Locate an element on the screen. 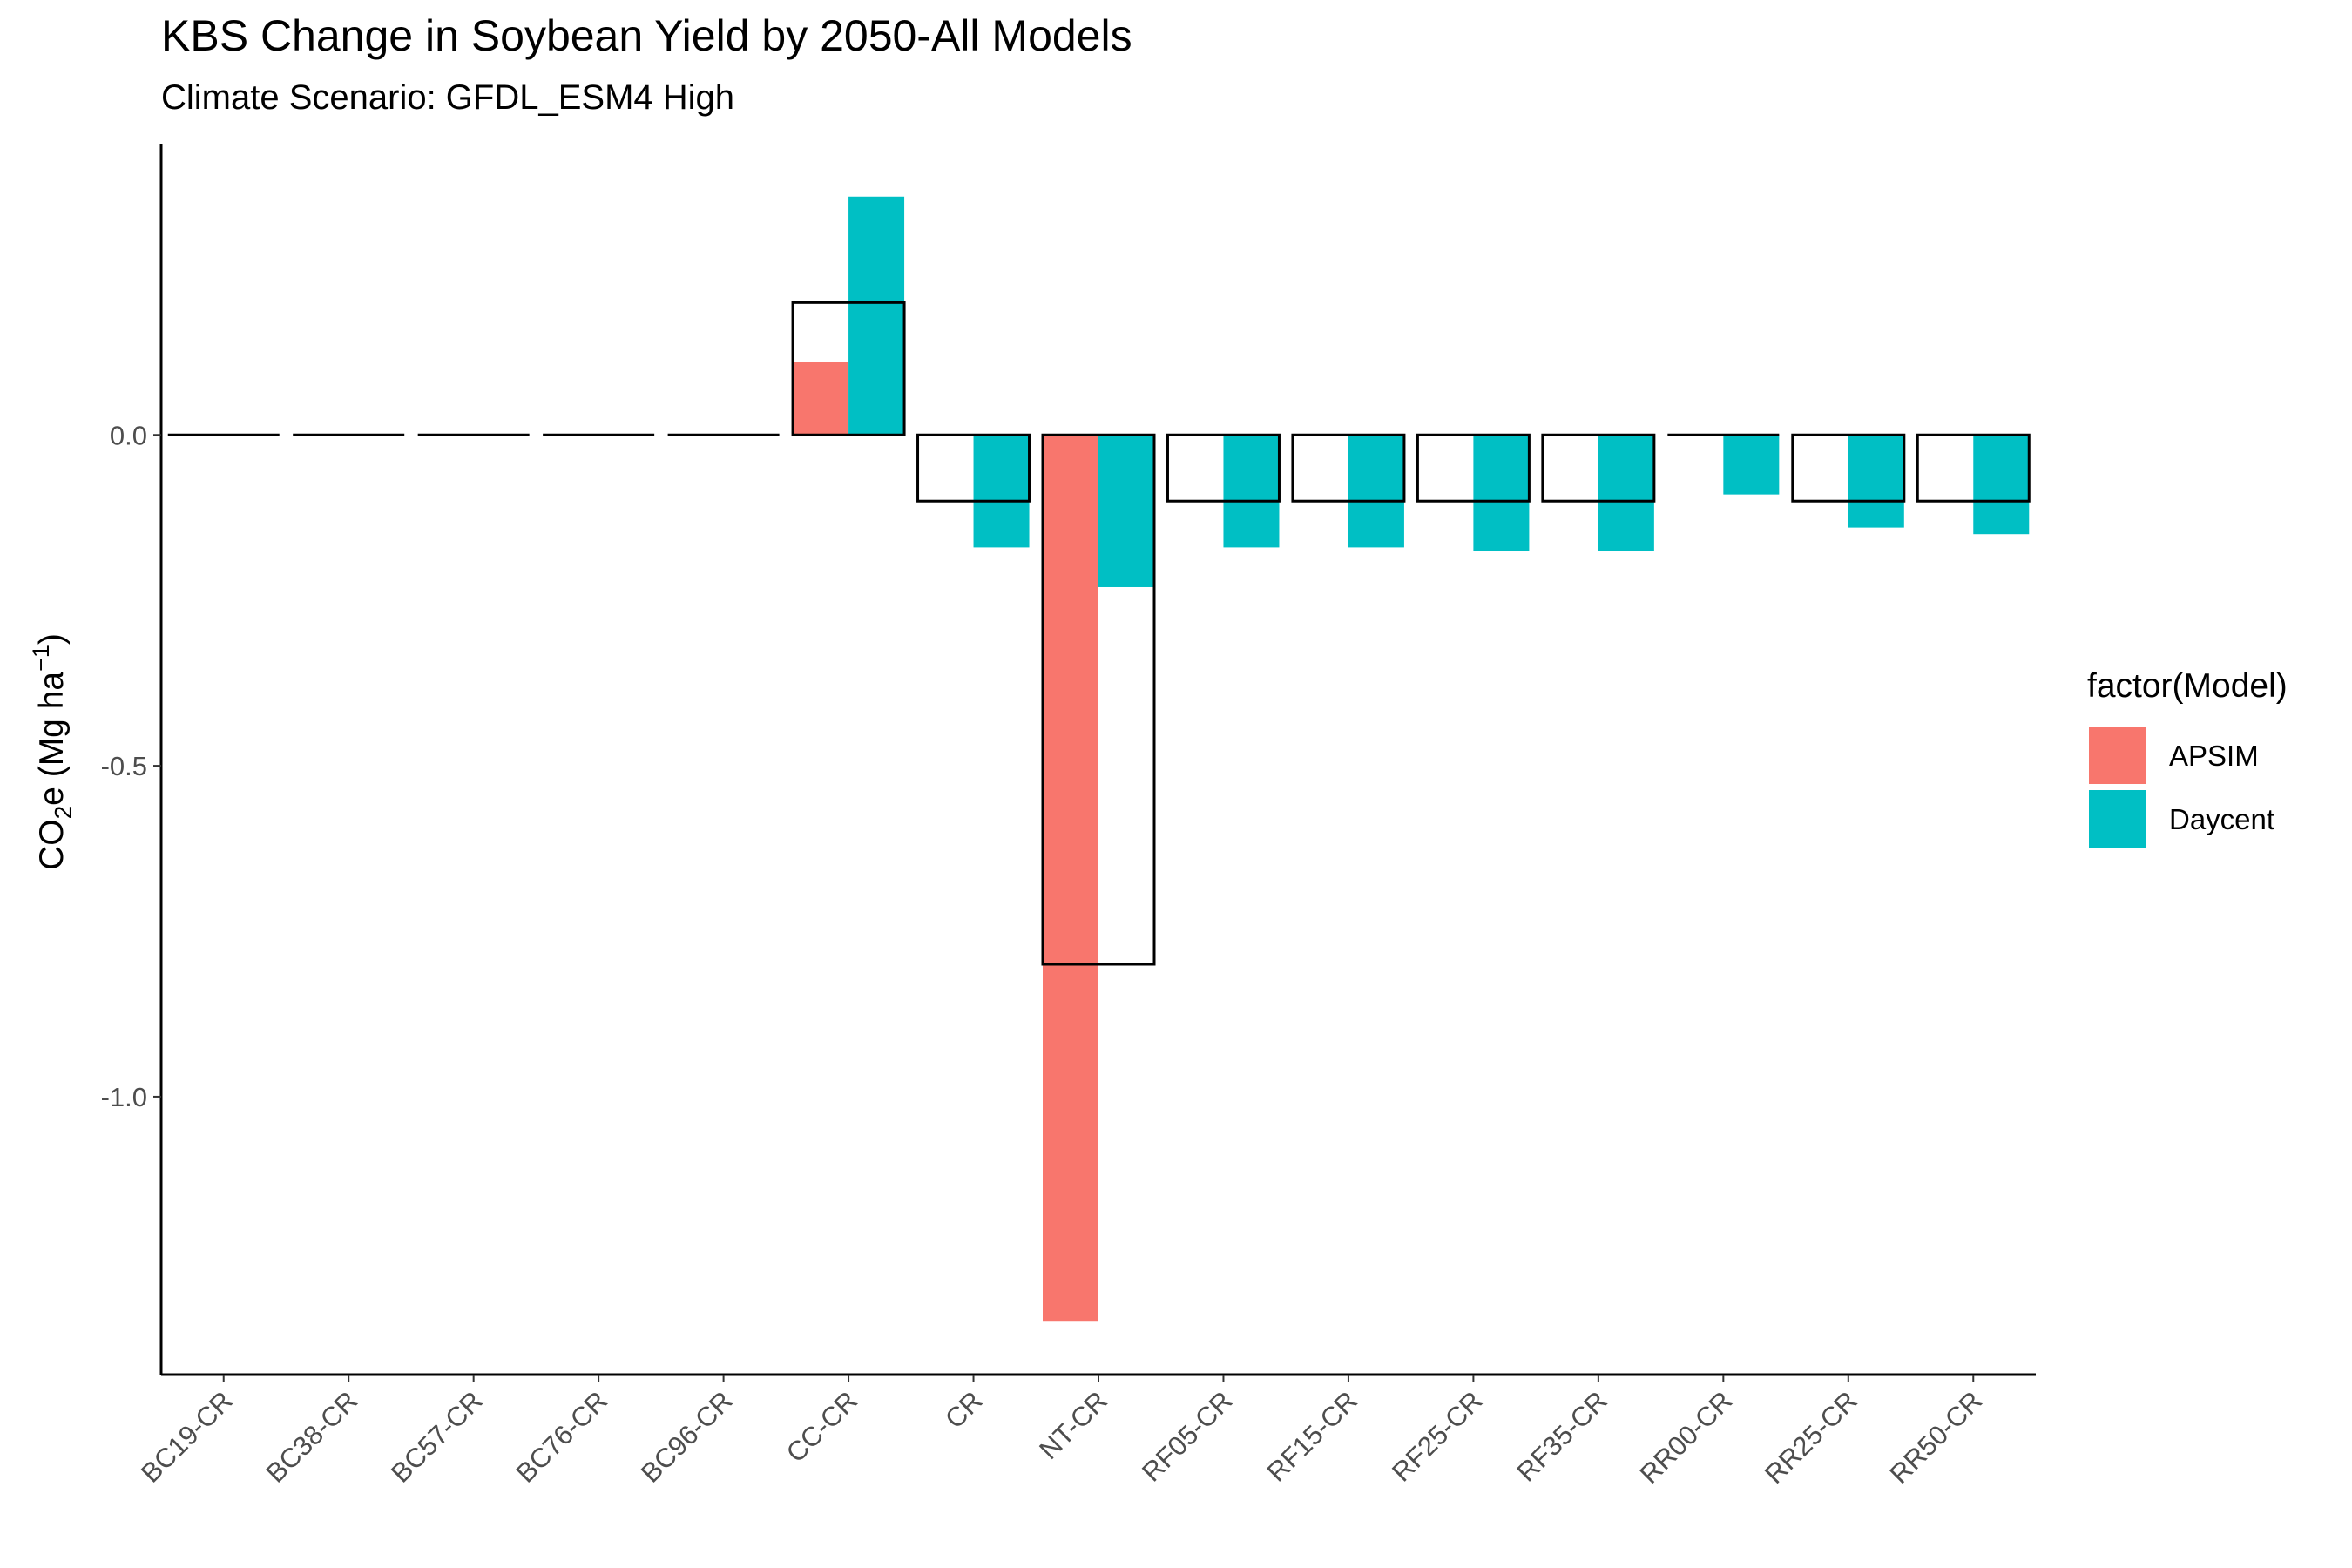 Image resolution: width=2352 pixels, height=1568 pixels. y-tick-label: 0.0 is located at coordinates (129, 435).